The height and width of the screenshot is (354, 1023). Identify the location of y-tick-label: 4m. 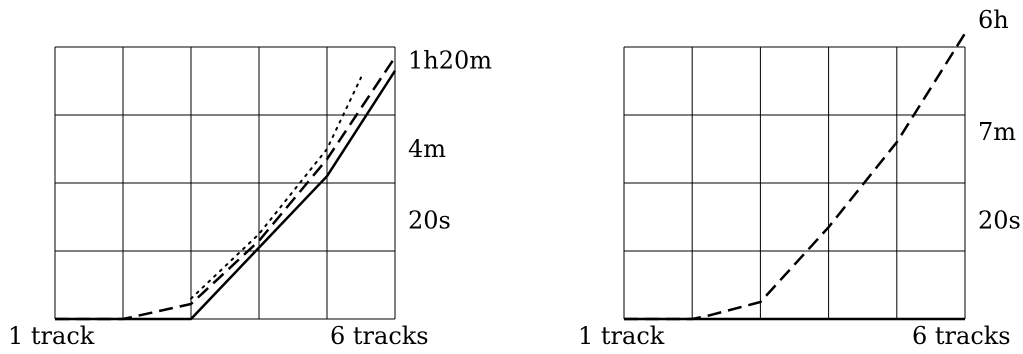
(427, 149).